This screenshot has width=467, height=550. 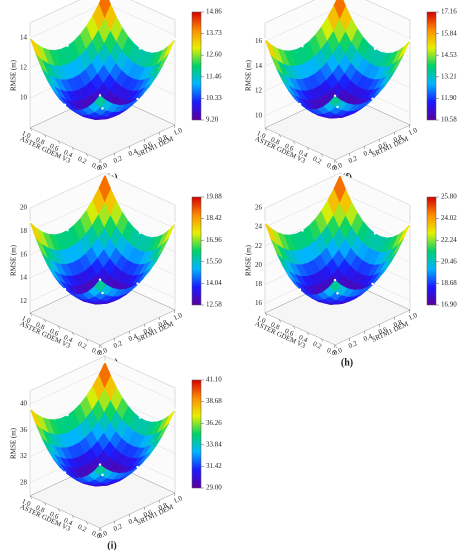 I want to click on colorbar-tick-label: 38.68, so click(x=214, y=401).